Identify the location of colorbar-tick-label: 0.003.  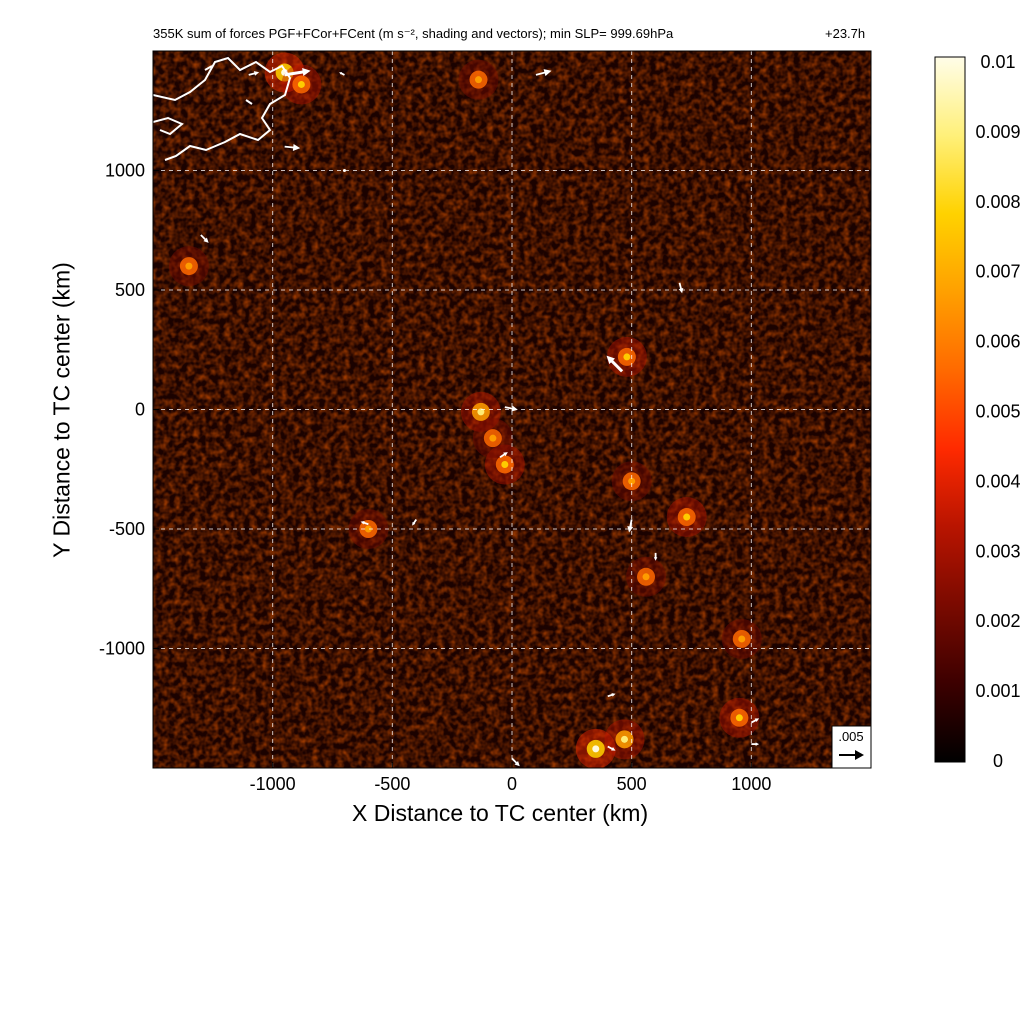
(997, 551).